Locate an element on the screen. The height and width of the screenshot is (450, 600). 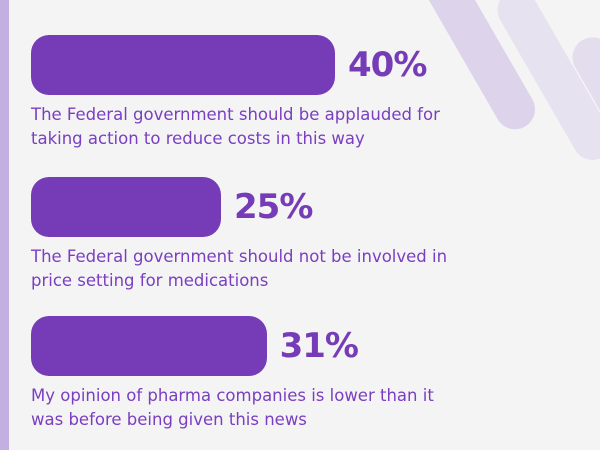
bar-value-label: 31% is located at coordinates (319, 346).